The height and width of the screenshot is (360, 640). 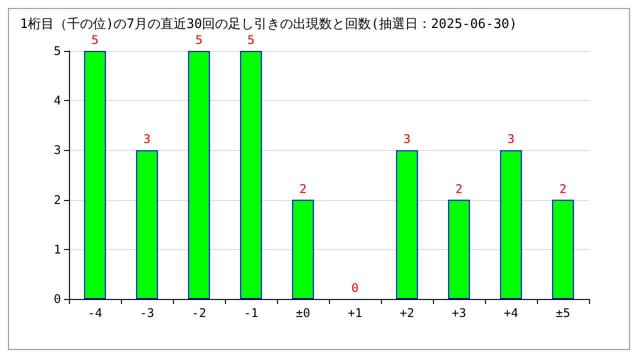 What do you see at coordinates (57, 51) in the screenshot?
I see `y-tick-label: 5` at bounding box center [57, 51].